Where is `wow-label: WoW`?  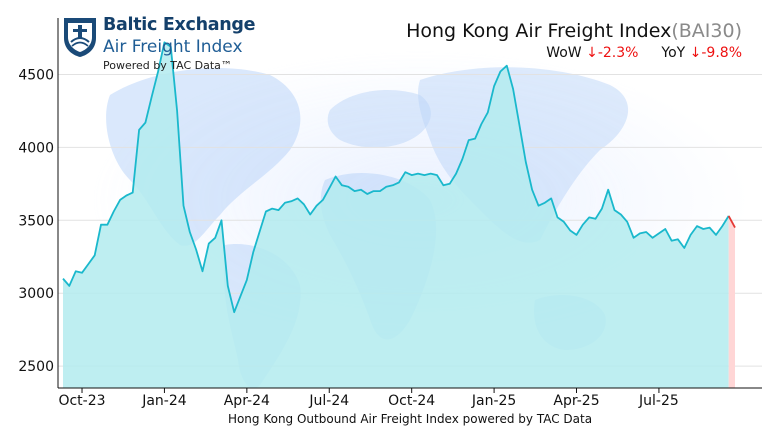 wow-label: WoW is located at coordinates (564, 53).